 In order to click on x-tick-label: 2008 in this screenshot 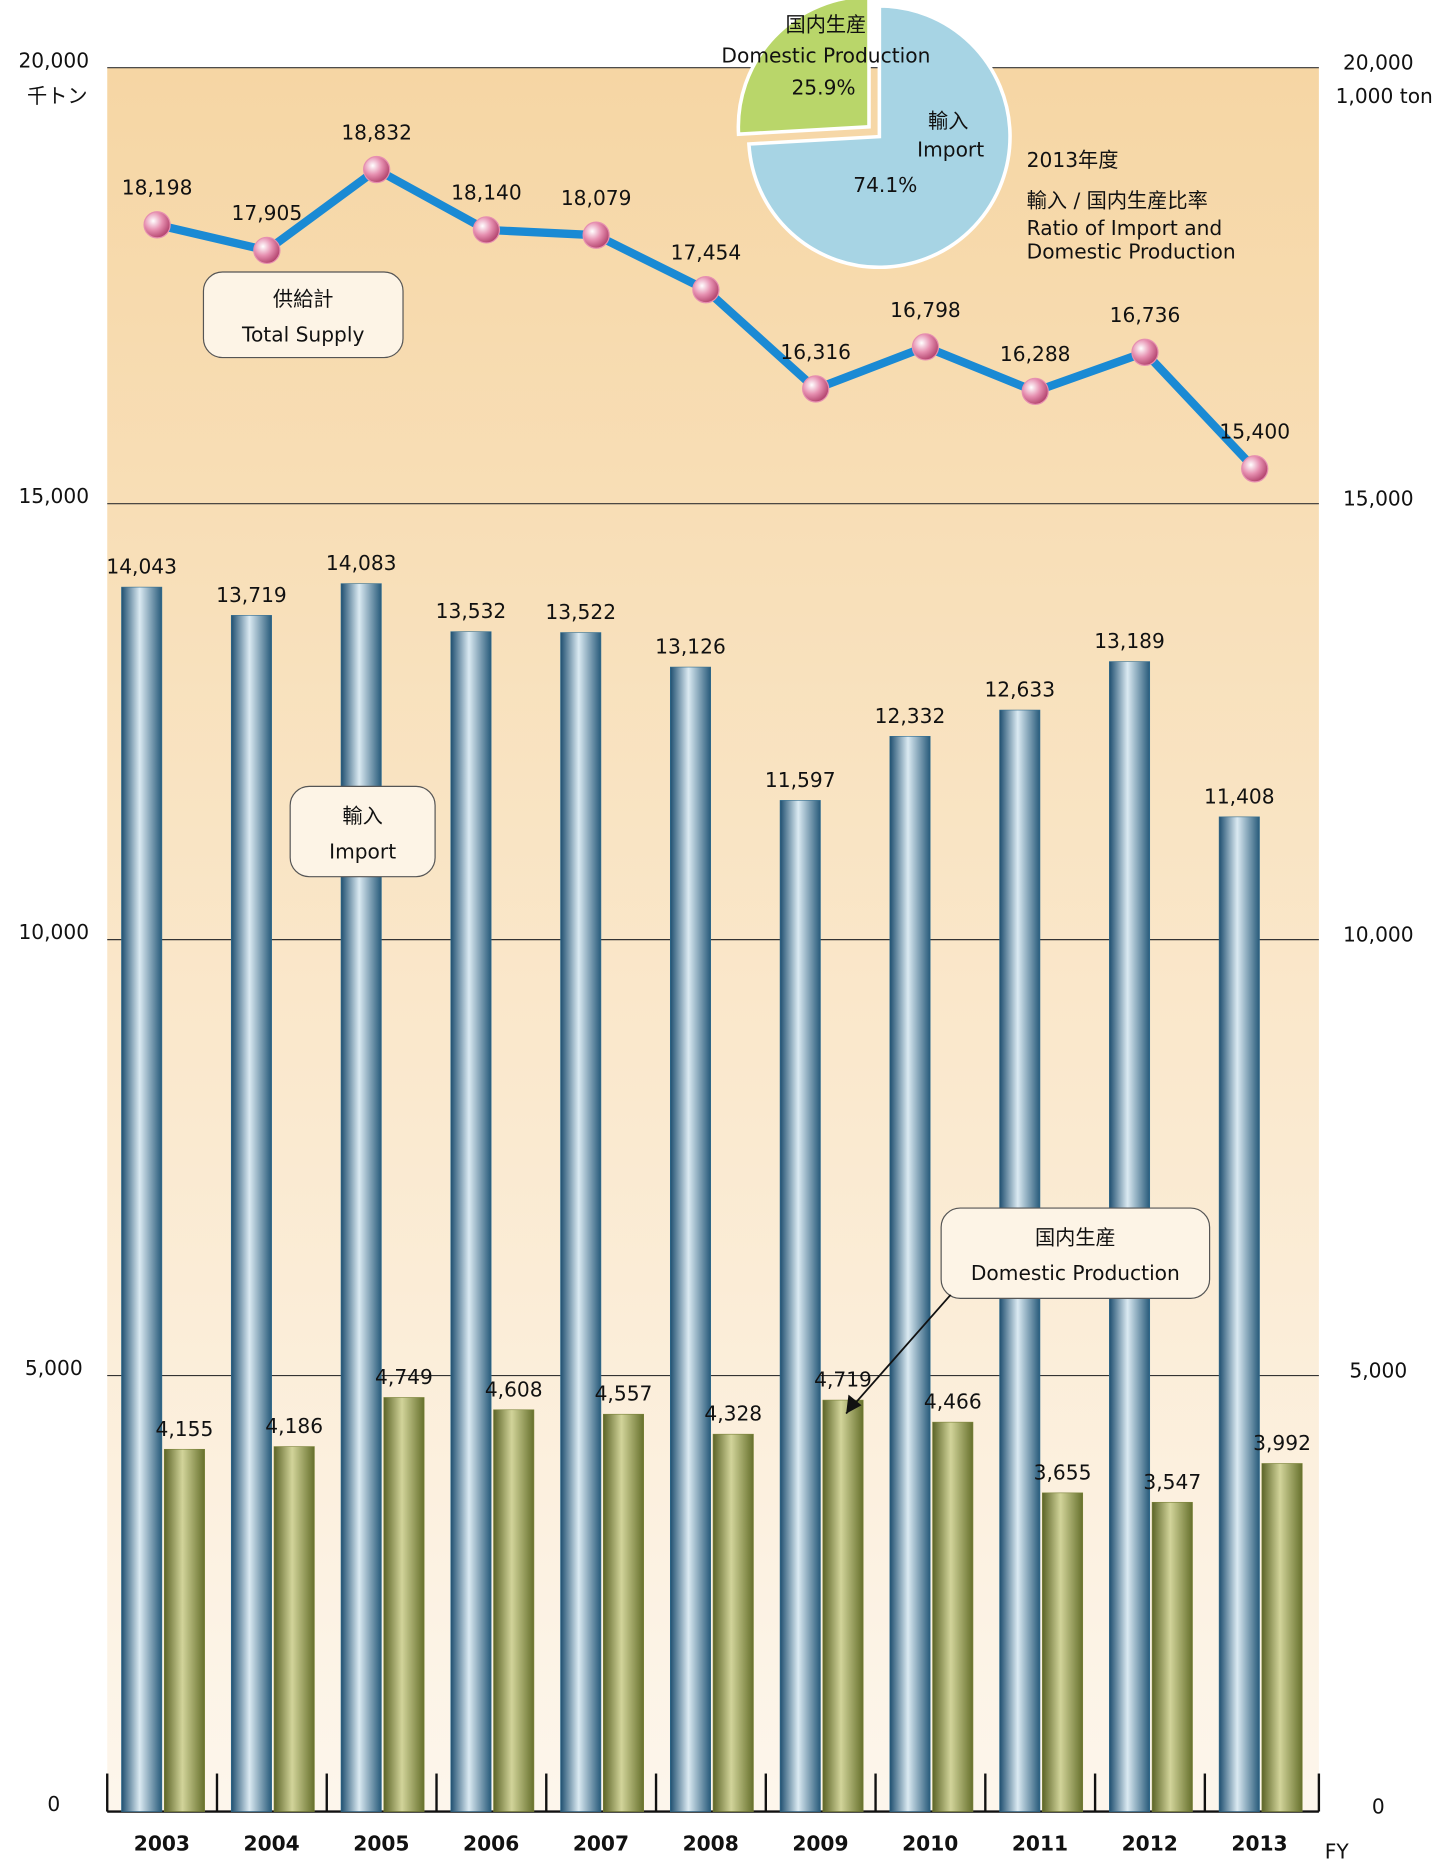, I will do `click(711, 1843)`.